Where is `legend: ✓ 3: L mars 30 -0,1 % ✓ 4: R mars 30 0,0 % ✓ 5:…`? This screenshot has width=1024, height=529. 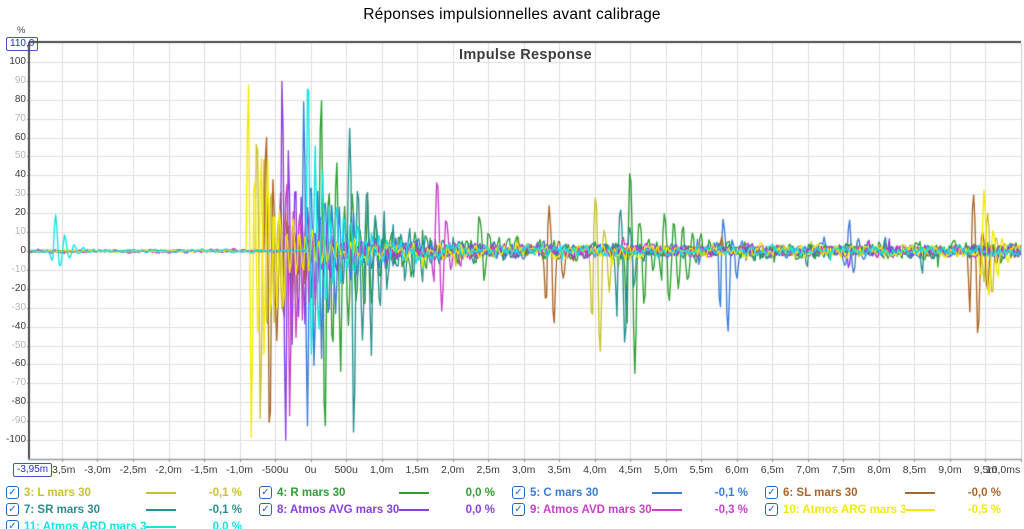
legend: ✓ 3: L mars 30 -0,1 % ✓ 4: R mars 30 0,0 % ✓ 5:… is located at coordinates (513, 506).